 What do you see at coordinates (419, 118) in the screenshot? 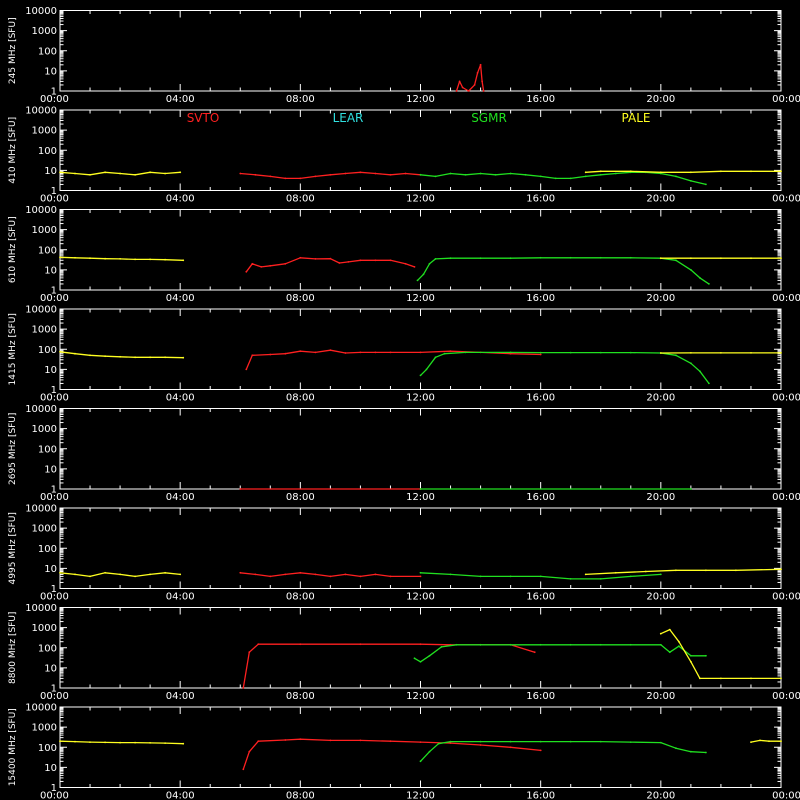
I see `chart-legend: SVTO LEAR SGMR PALE` at bounding box center [419, 118].